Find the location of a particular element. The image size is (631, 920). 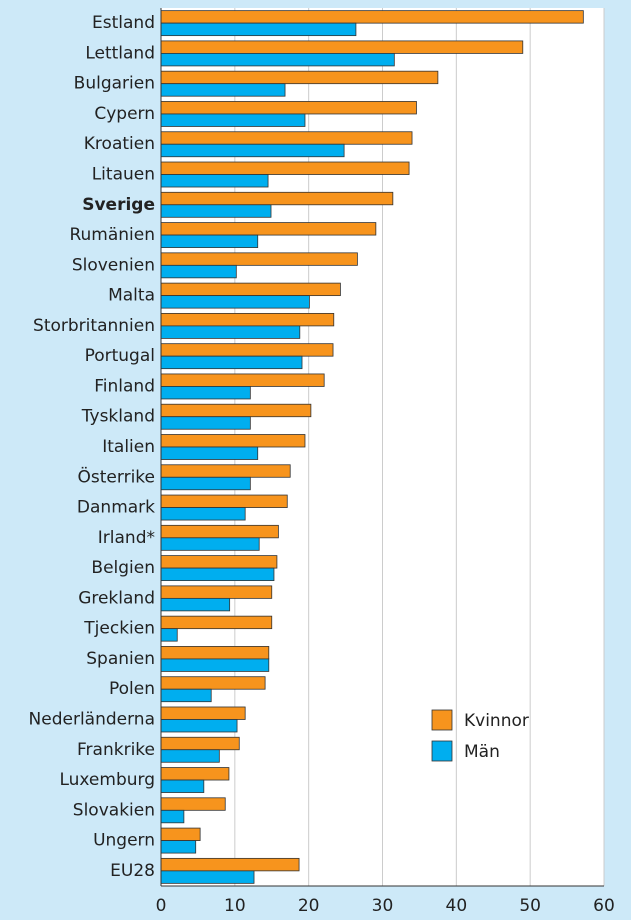

x-tick-label: 30 is located at coordinates (383, 906).